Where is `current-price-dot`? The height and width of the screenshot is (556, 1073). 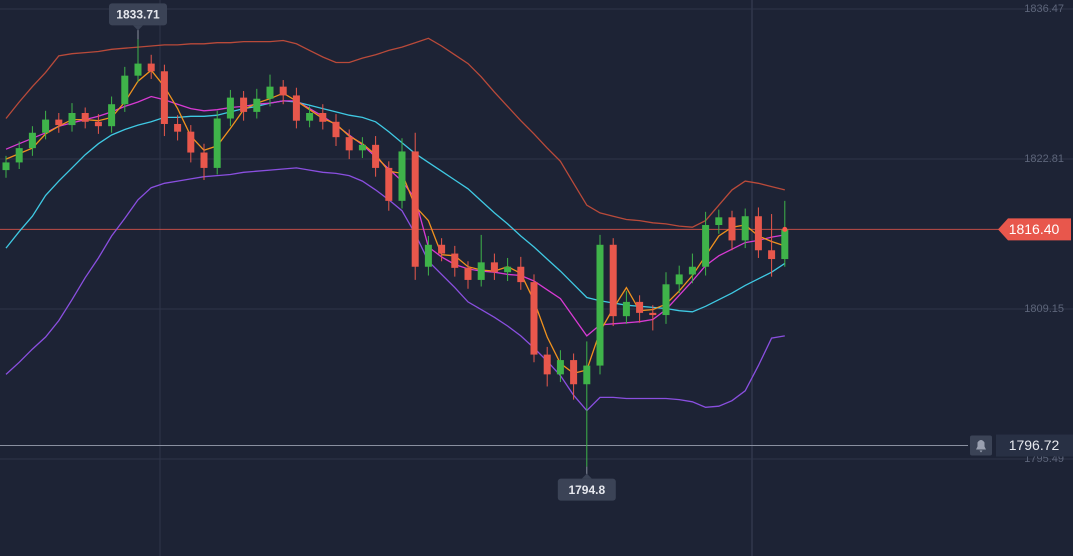
current-price-dot is located at coordinates (785, 229).